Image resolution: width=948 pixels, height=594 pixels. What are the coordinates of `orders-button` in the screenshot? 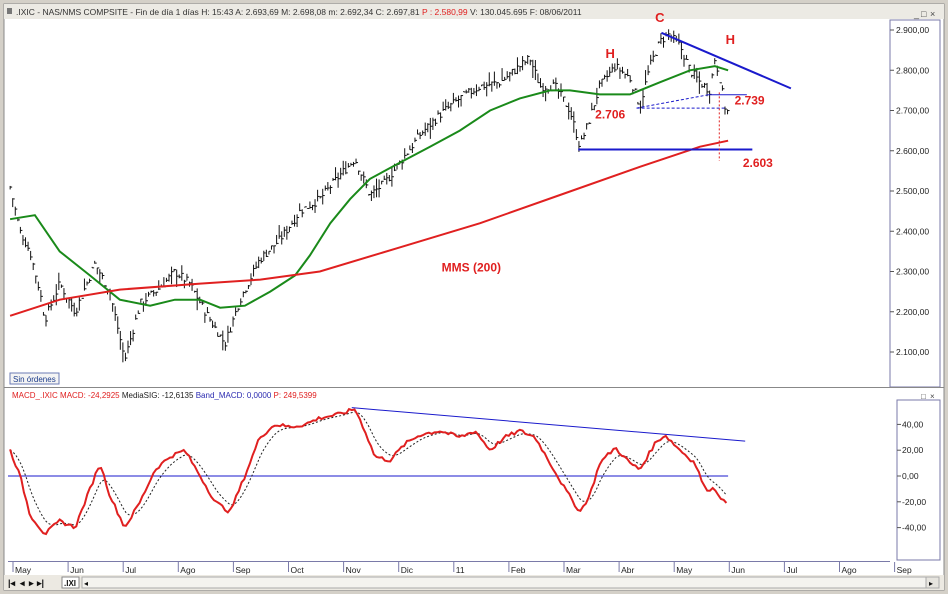 It's located at (34, 378).